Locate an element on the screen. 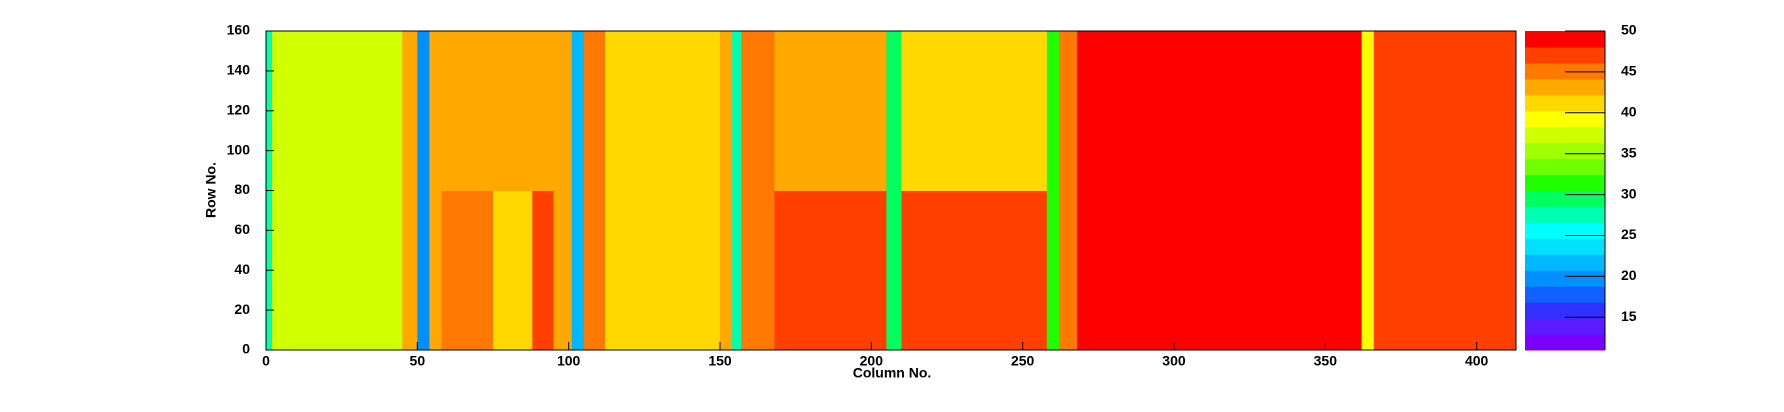 The image size is (1784, 412). x-tick-label: 250 is located at coordinates (1023, 361).